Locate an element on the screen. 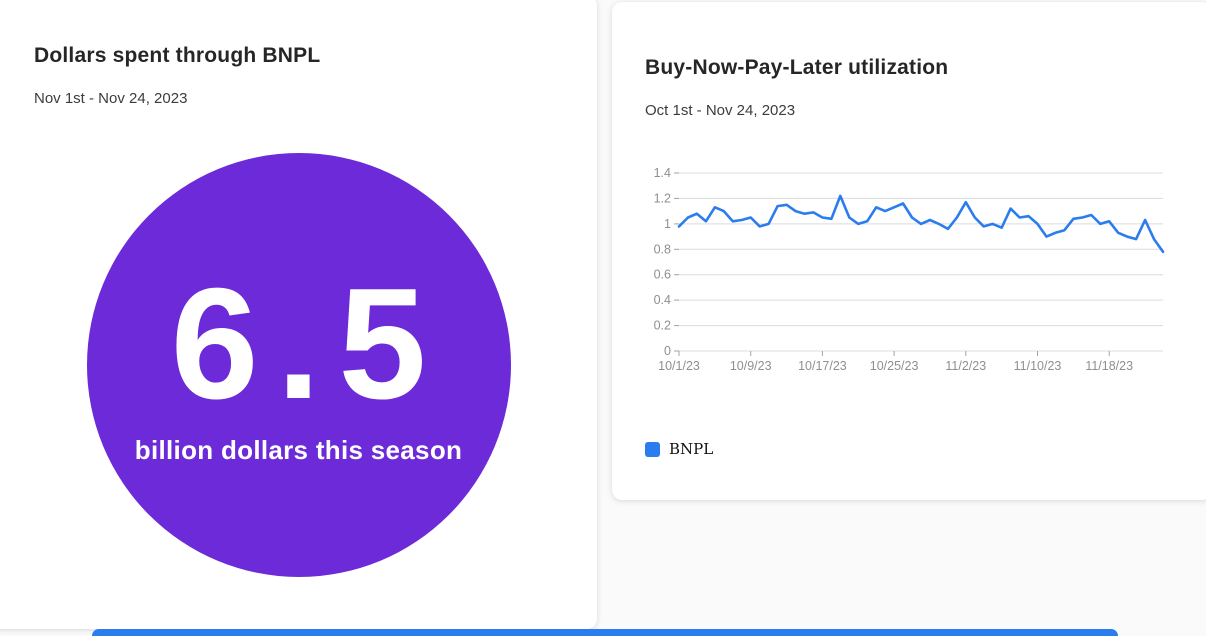 The width and height of the screenshot is (1206, 636). svg-text: 11/10/23 is located at coordinates (1038, 366).